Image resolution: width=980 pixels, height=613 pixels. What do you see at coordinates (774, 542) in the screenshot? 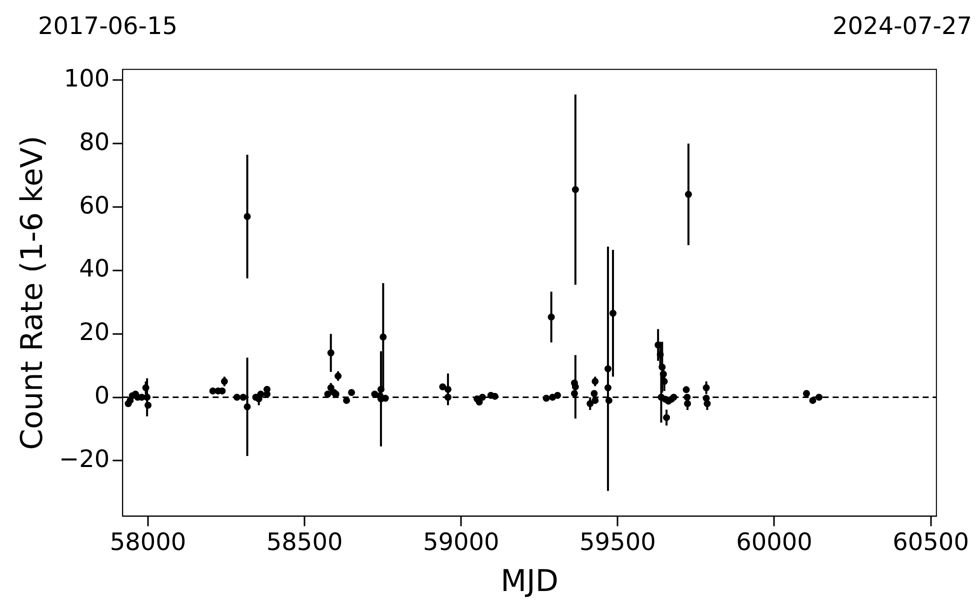
I see `x-tick-label: 60000` at bounding box center [774, 542].